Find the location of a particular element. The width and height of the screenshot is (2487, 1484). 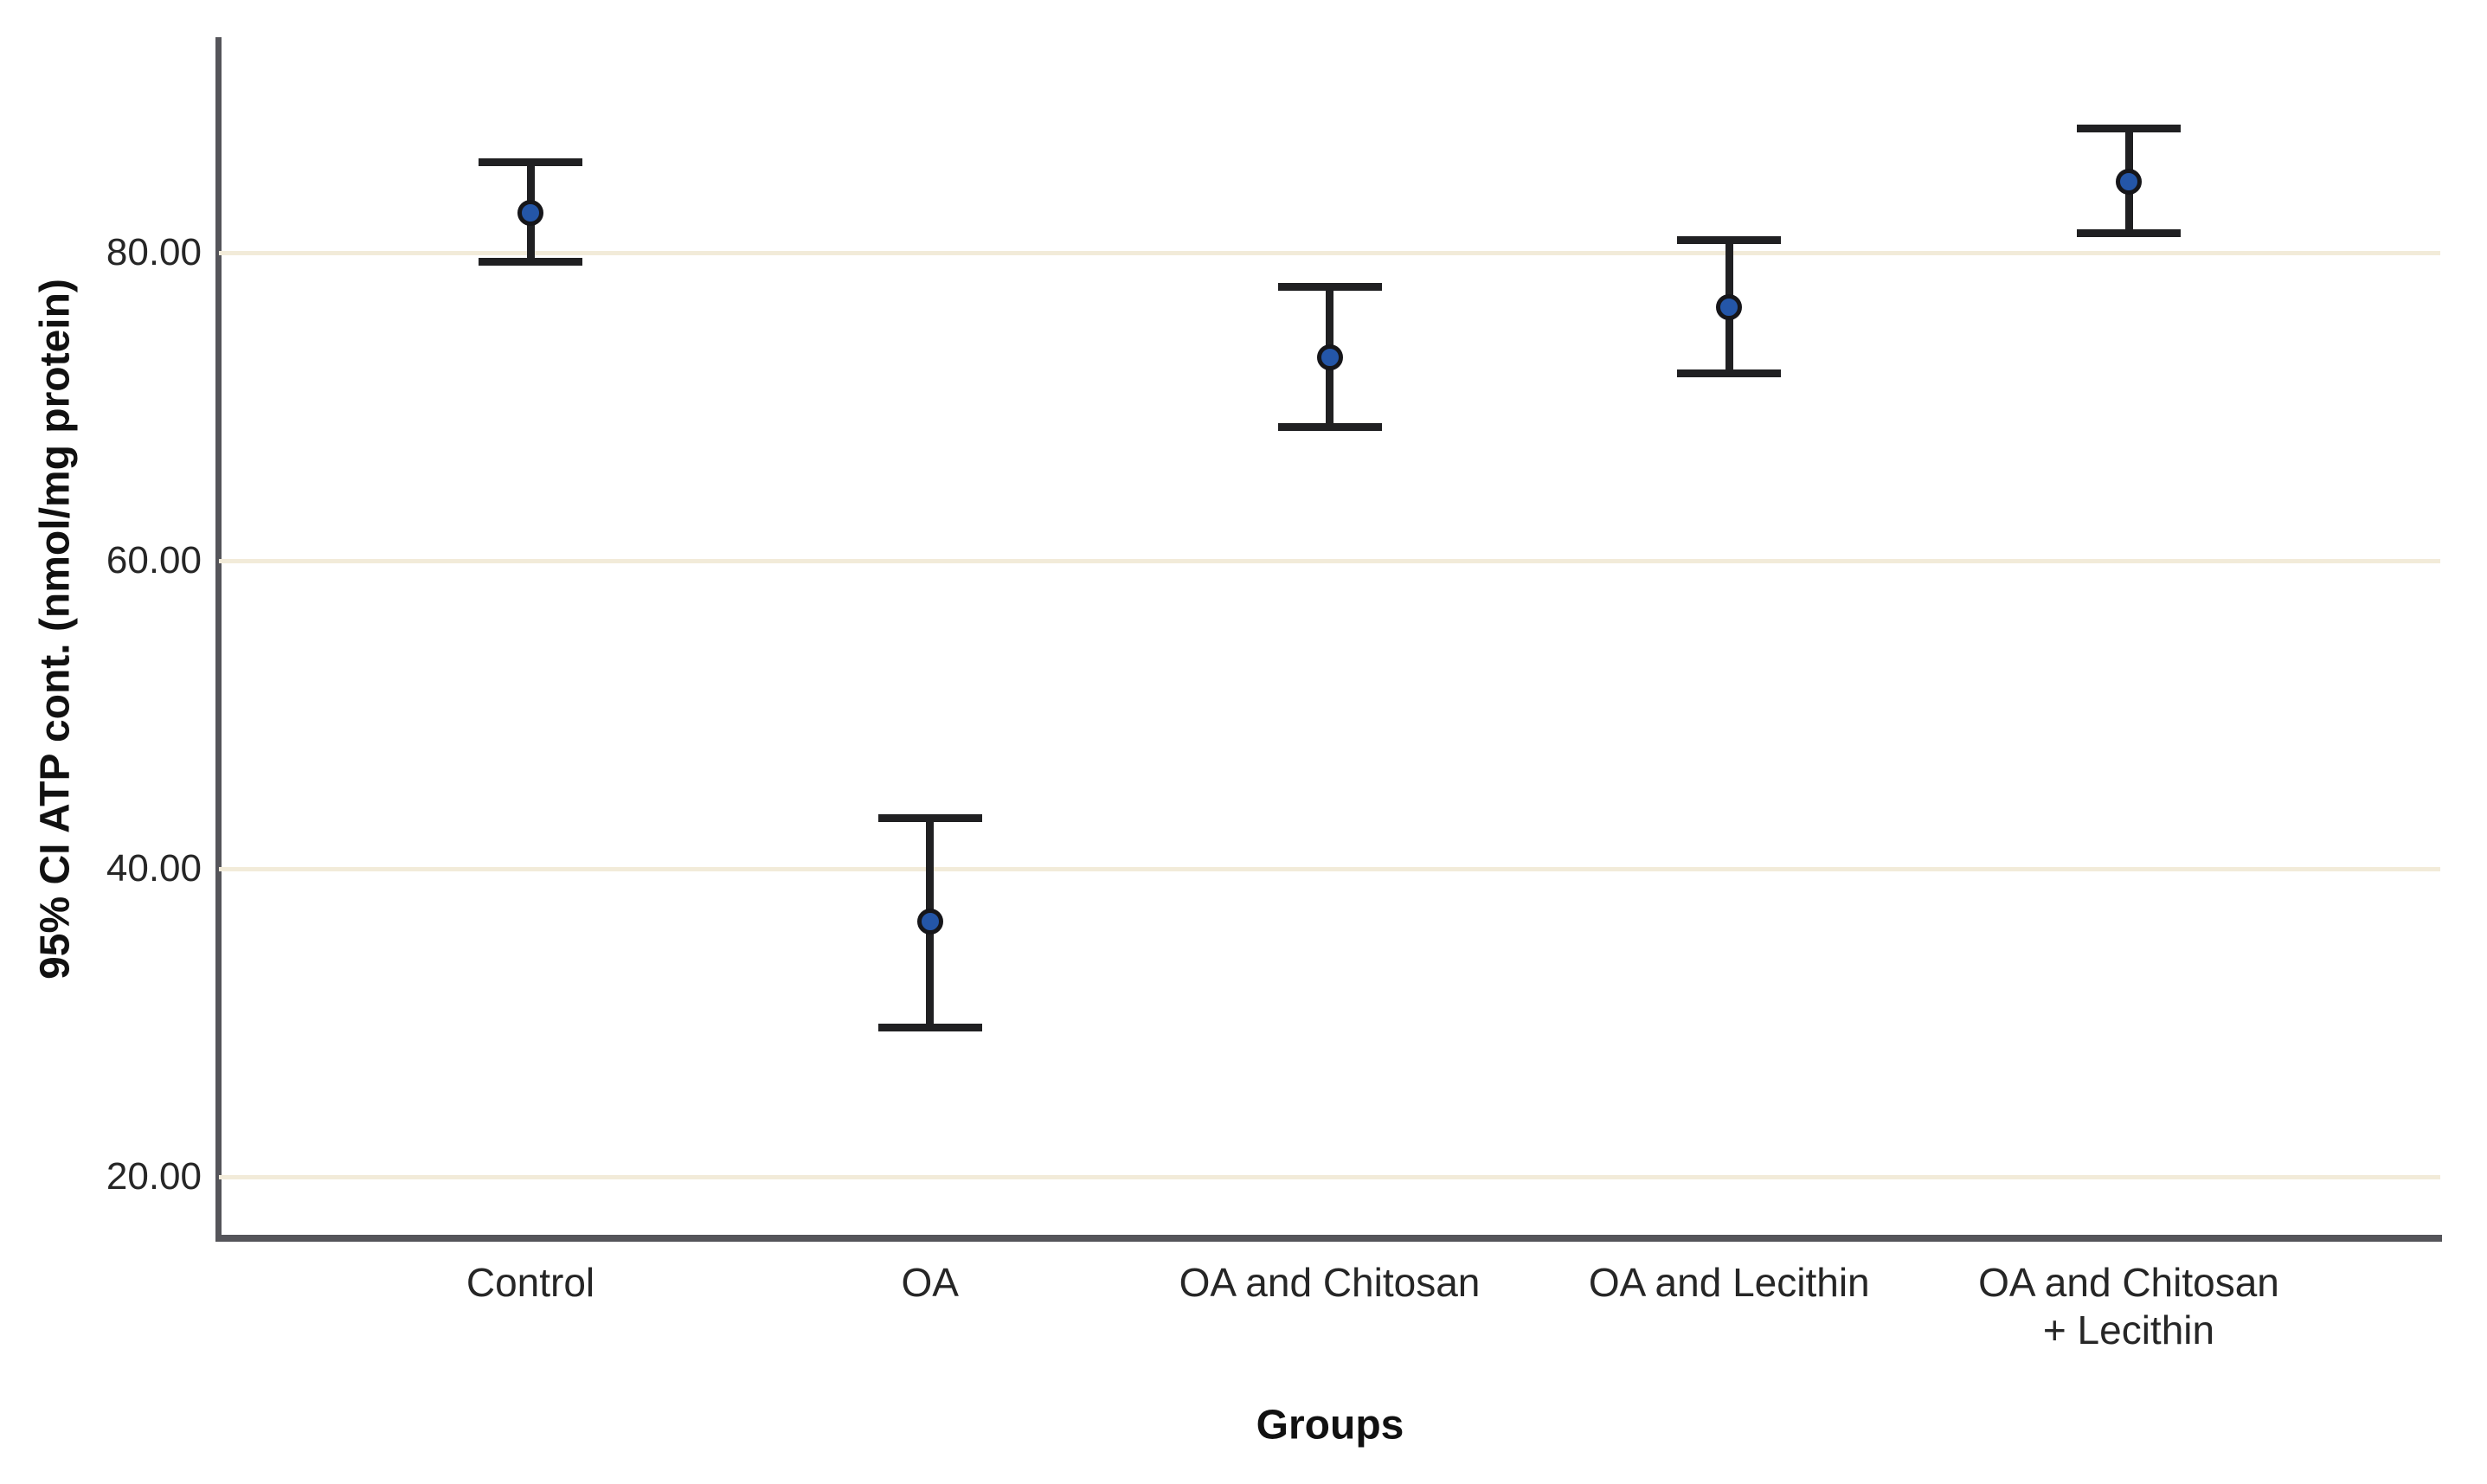

category-label: Control is located at coordinates (530, 1283).